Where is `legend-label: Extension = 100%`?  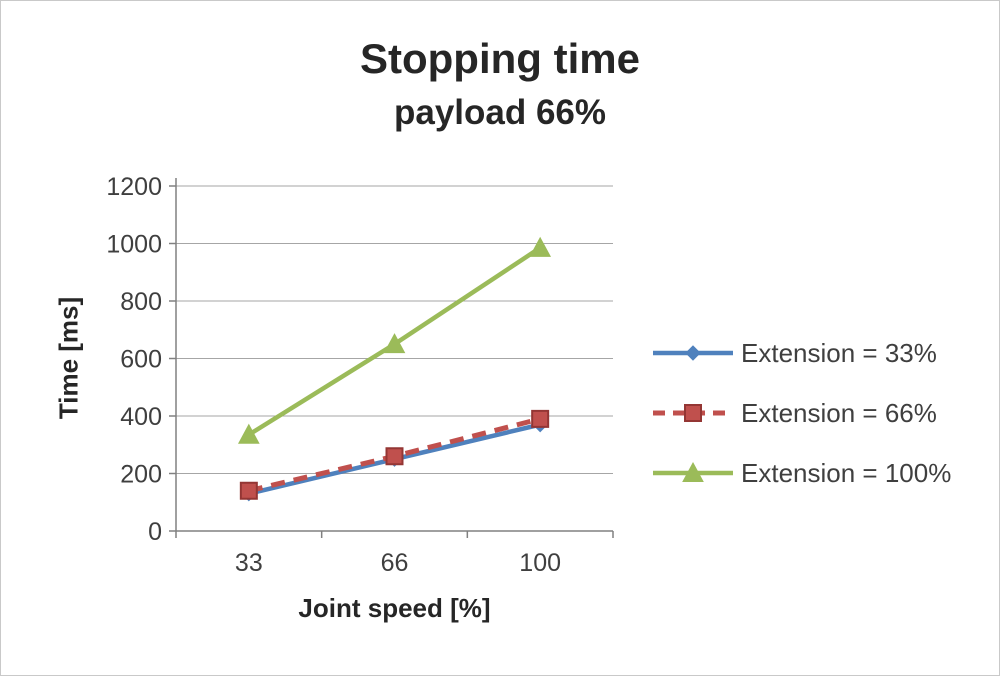 legend-label: Extension = 100% is located at coordinates (846, 472).